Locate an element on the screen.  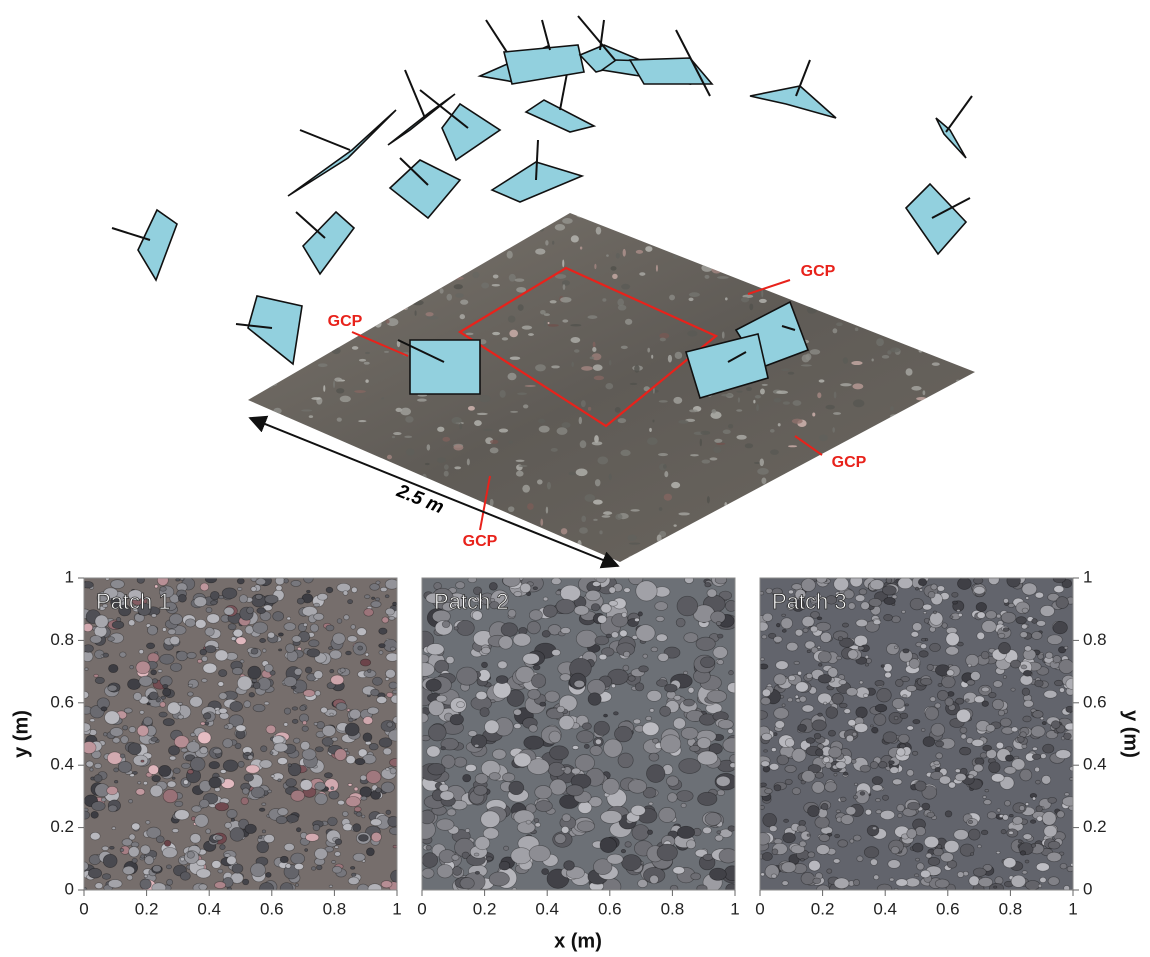
x-tick-label: 0 is located at coordinates (759, 908).